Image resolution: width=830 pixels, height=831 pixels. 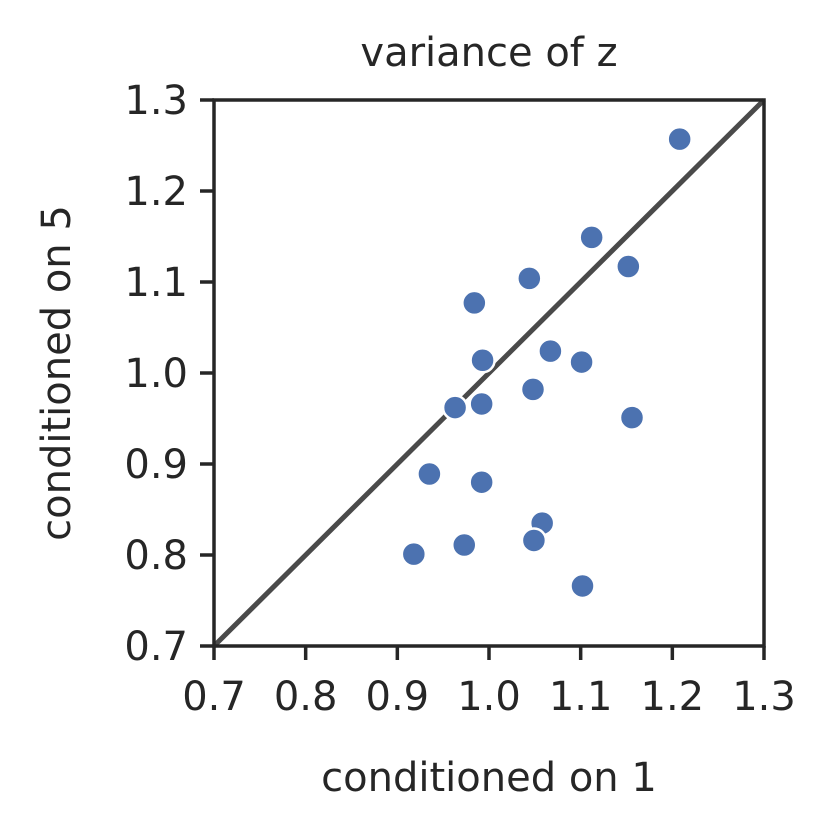 I want to click on y-tick-label: 1.3, so click(x=156, y=101).